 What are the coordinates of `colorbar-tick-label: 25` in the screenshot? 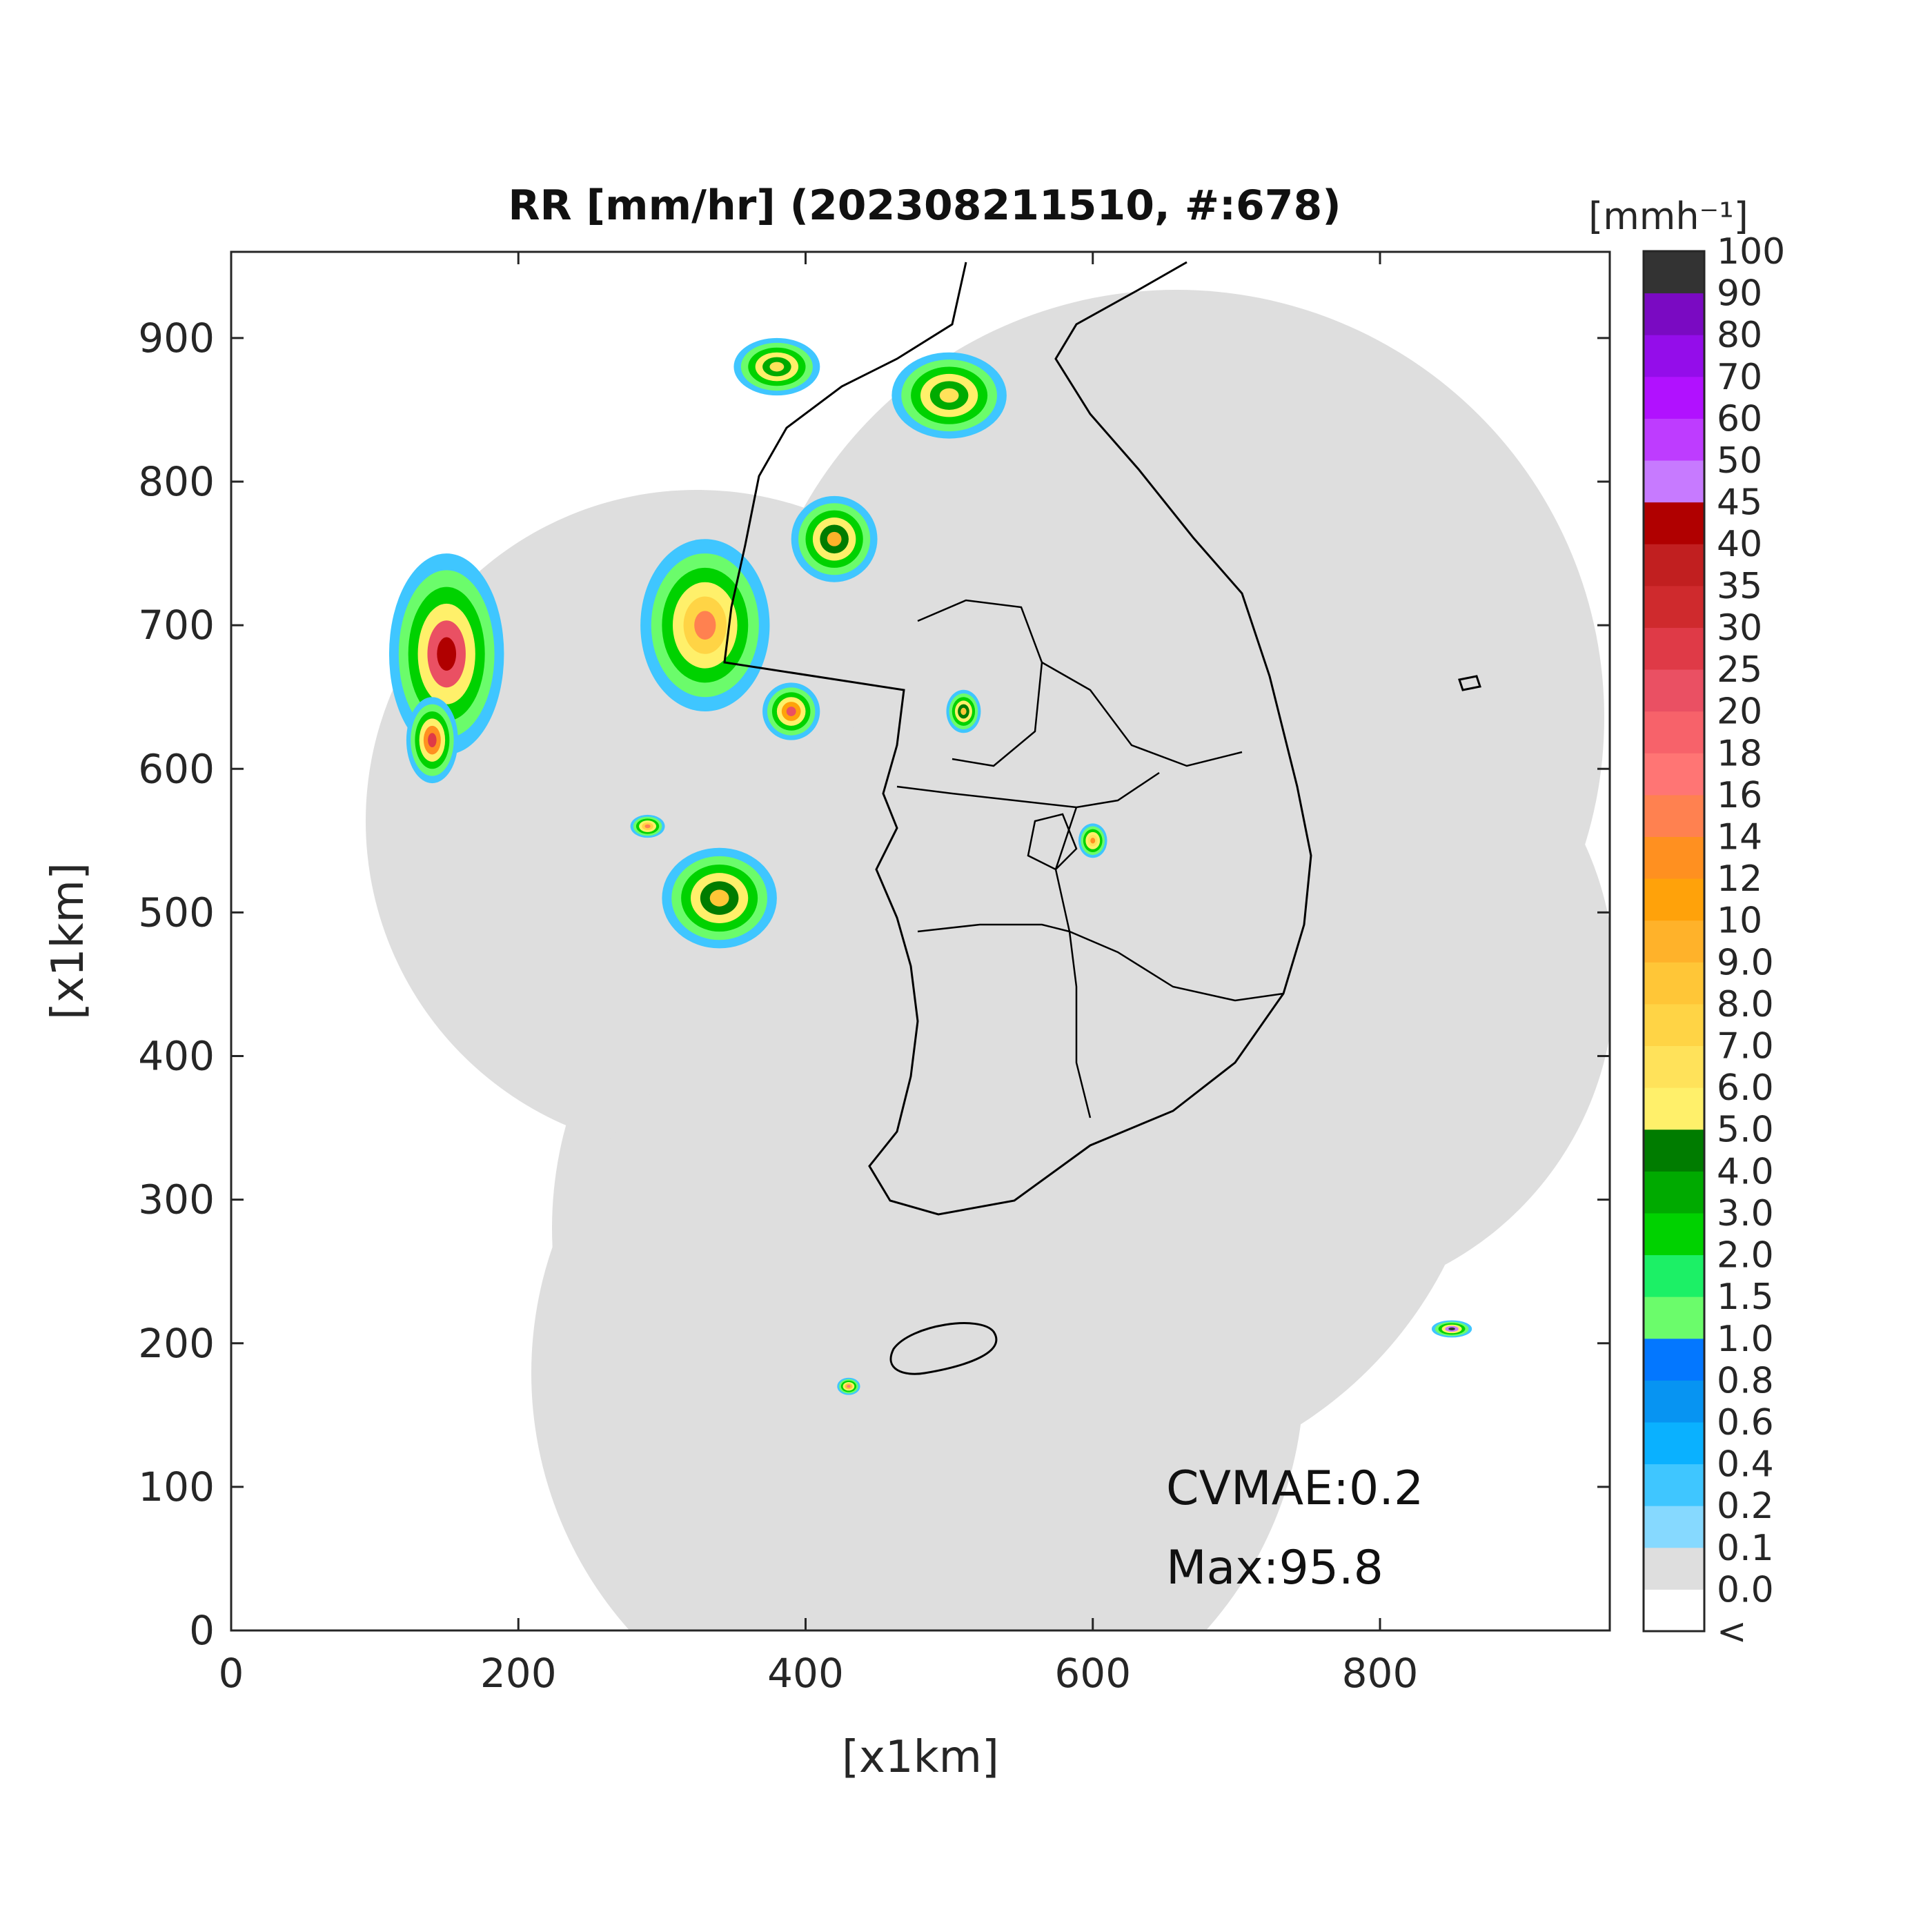 It's located at (1739, 670).